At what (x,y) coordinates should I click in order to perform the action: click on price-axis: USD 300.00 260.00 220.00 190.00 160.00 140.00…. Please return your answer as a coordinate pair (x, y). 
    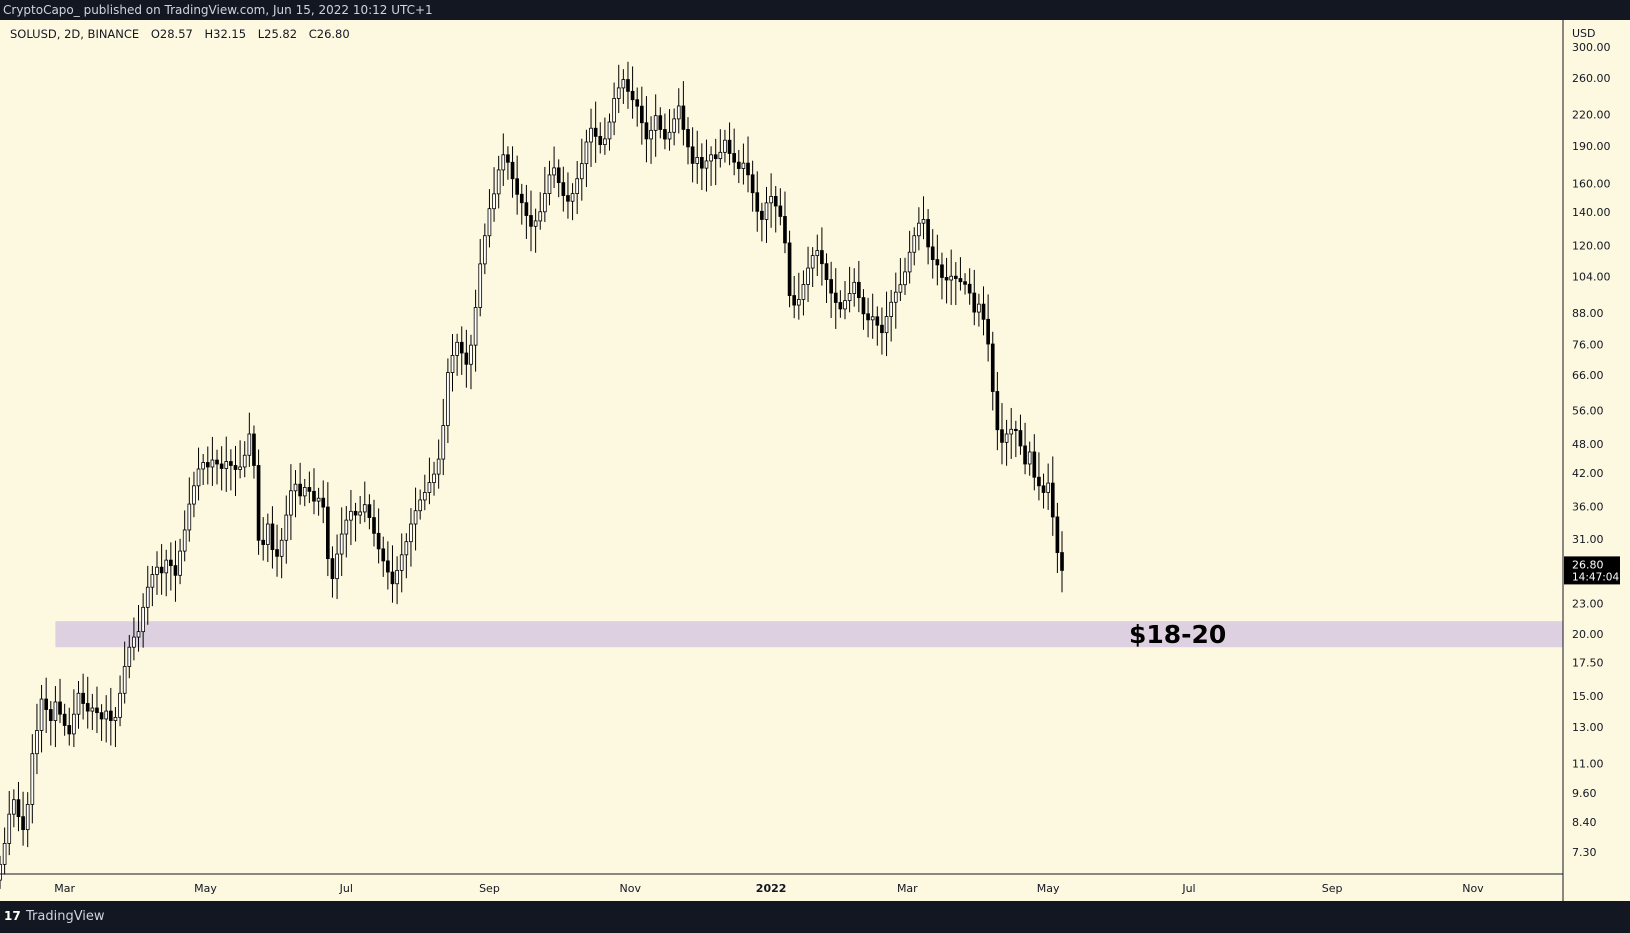
    Looking at the image, I should click on (1591, 460).